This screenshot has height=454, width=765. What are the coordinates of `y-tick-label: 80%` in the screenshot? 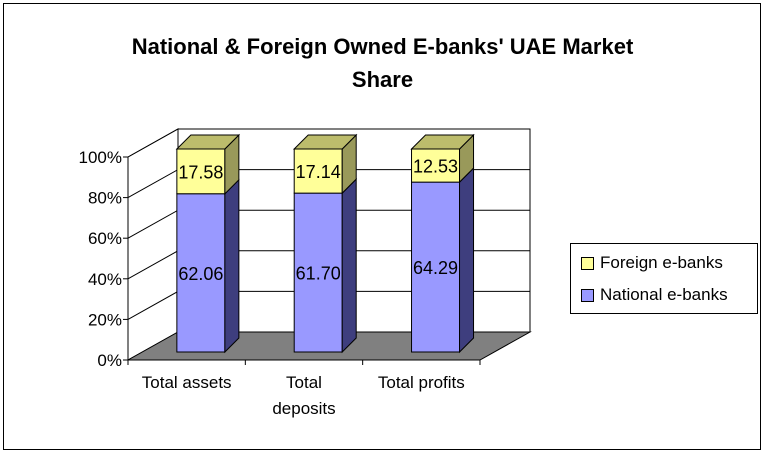 It's located at (105, 198).